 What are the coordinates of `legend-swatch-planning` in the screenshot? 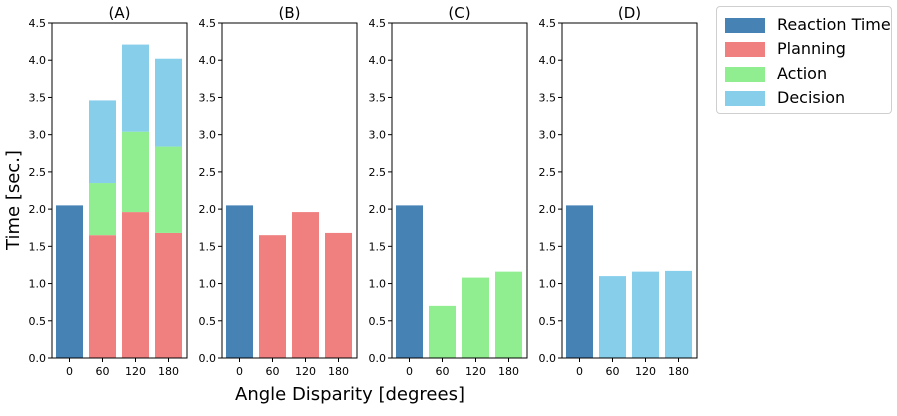 It's located at (745, 49).